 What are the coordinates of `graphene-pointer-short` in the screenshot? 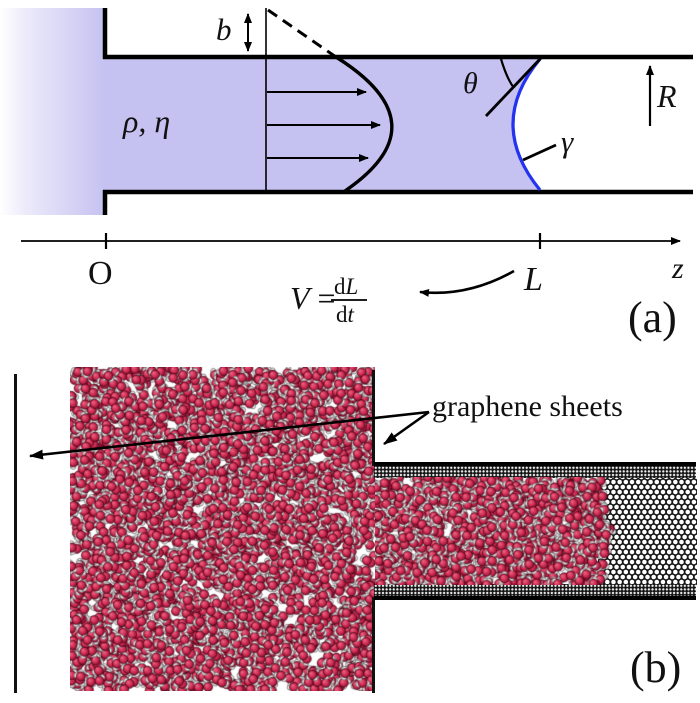 It's located at (406, 428).